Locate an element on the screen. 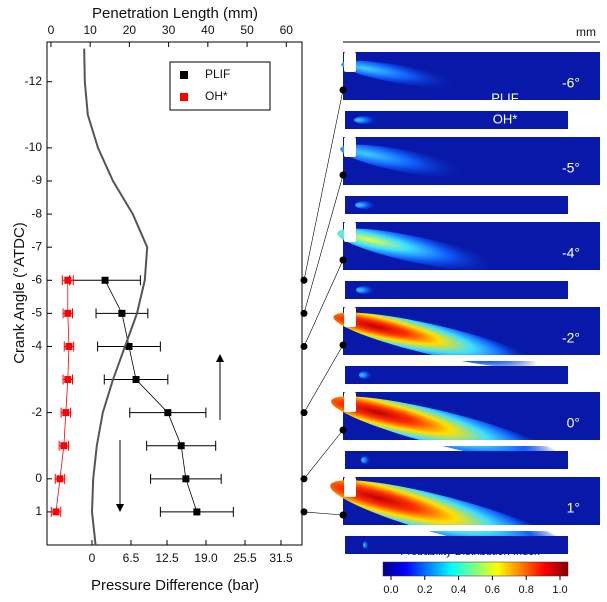 The image size is (607, 602). x2-tick-label: 25.5 is located at coordinates (245, 558).